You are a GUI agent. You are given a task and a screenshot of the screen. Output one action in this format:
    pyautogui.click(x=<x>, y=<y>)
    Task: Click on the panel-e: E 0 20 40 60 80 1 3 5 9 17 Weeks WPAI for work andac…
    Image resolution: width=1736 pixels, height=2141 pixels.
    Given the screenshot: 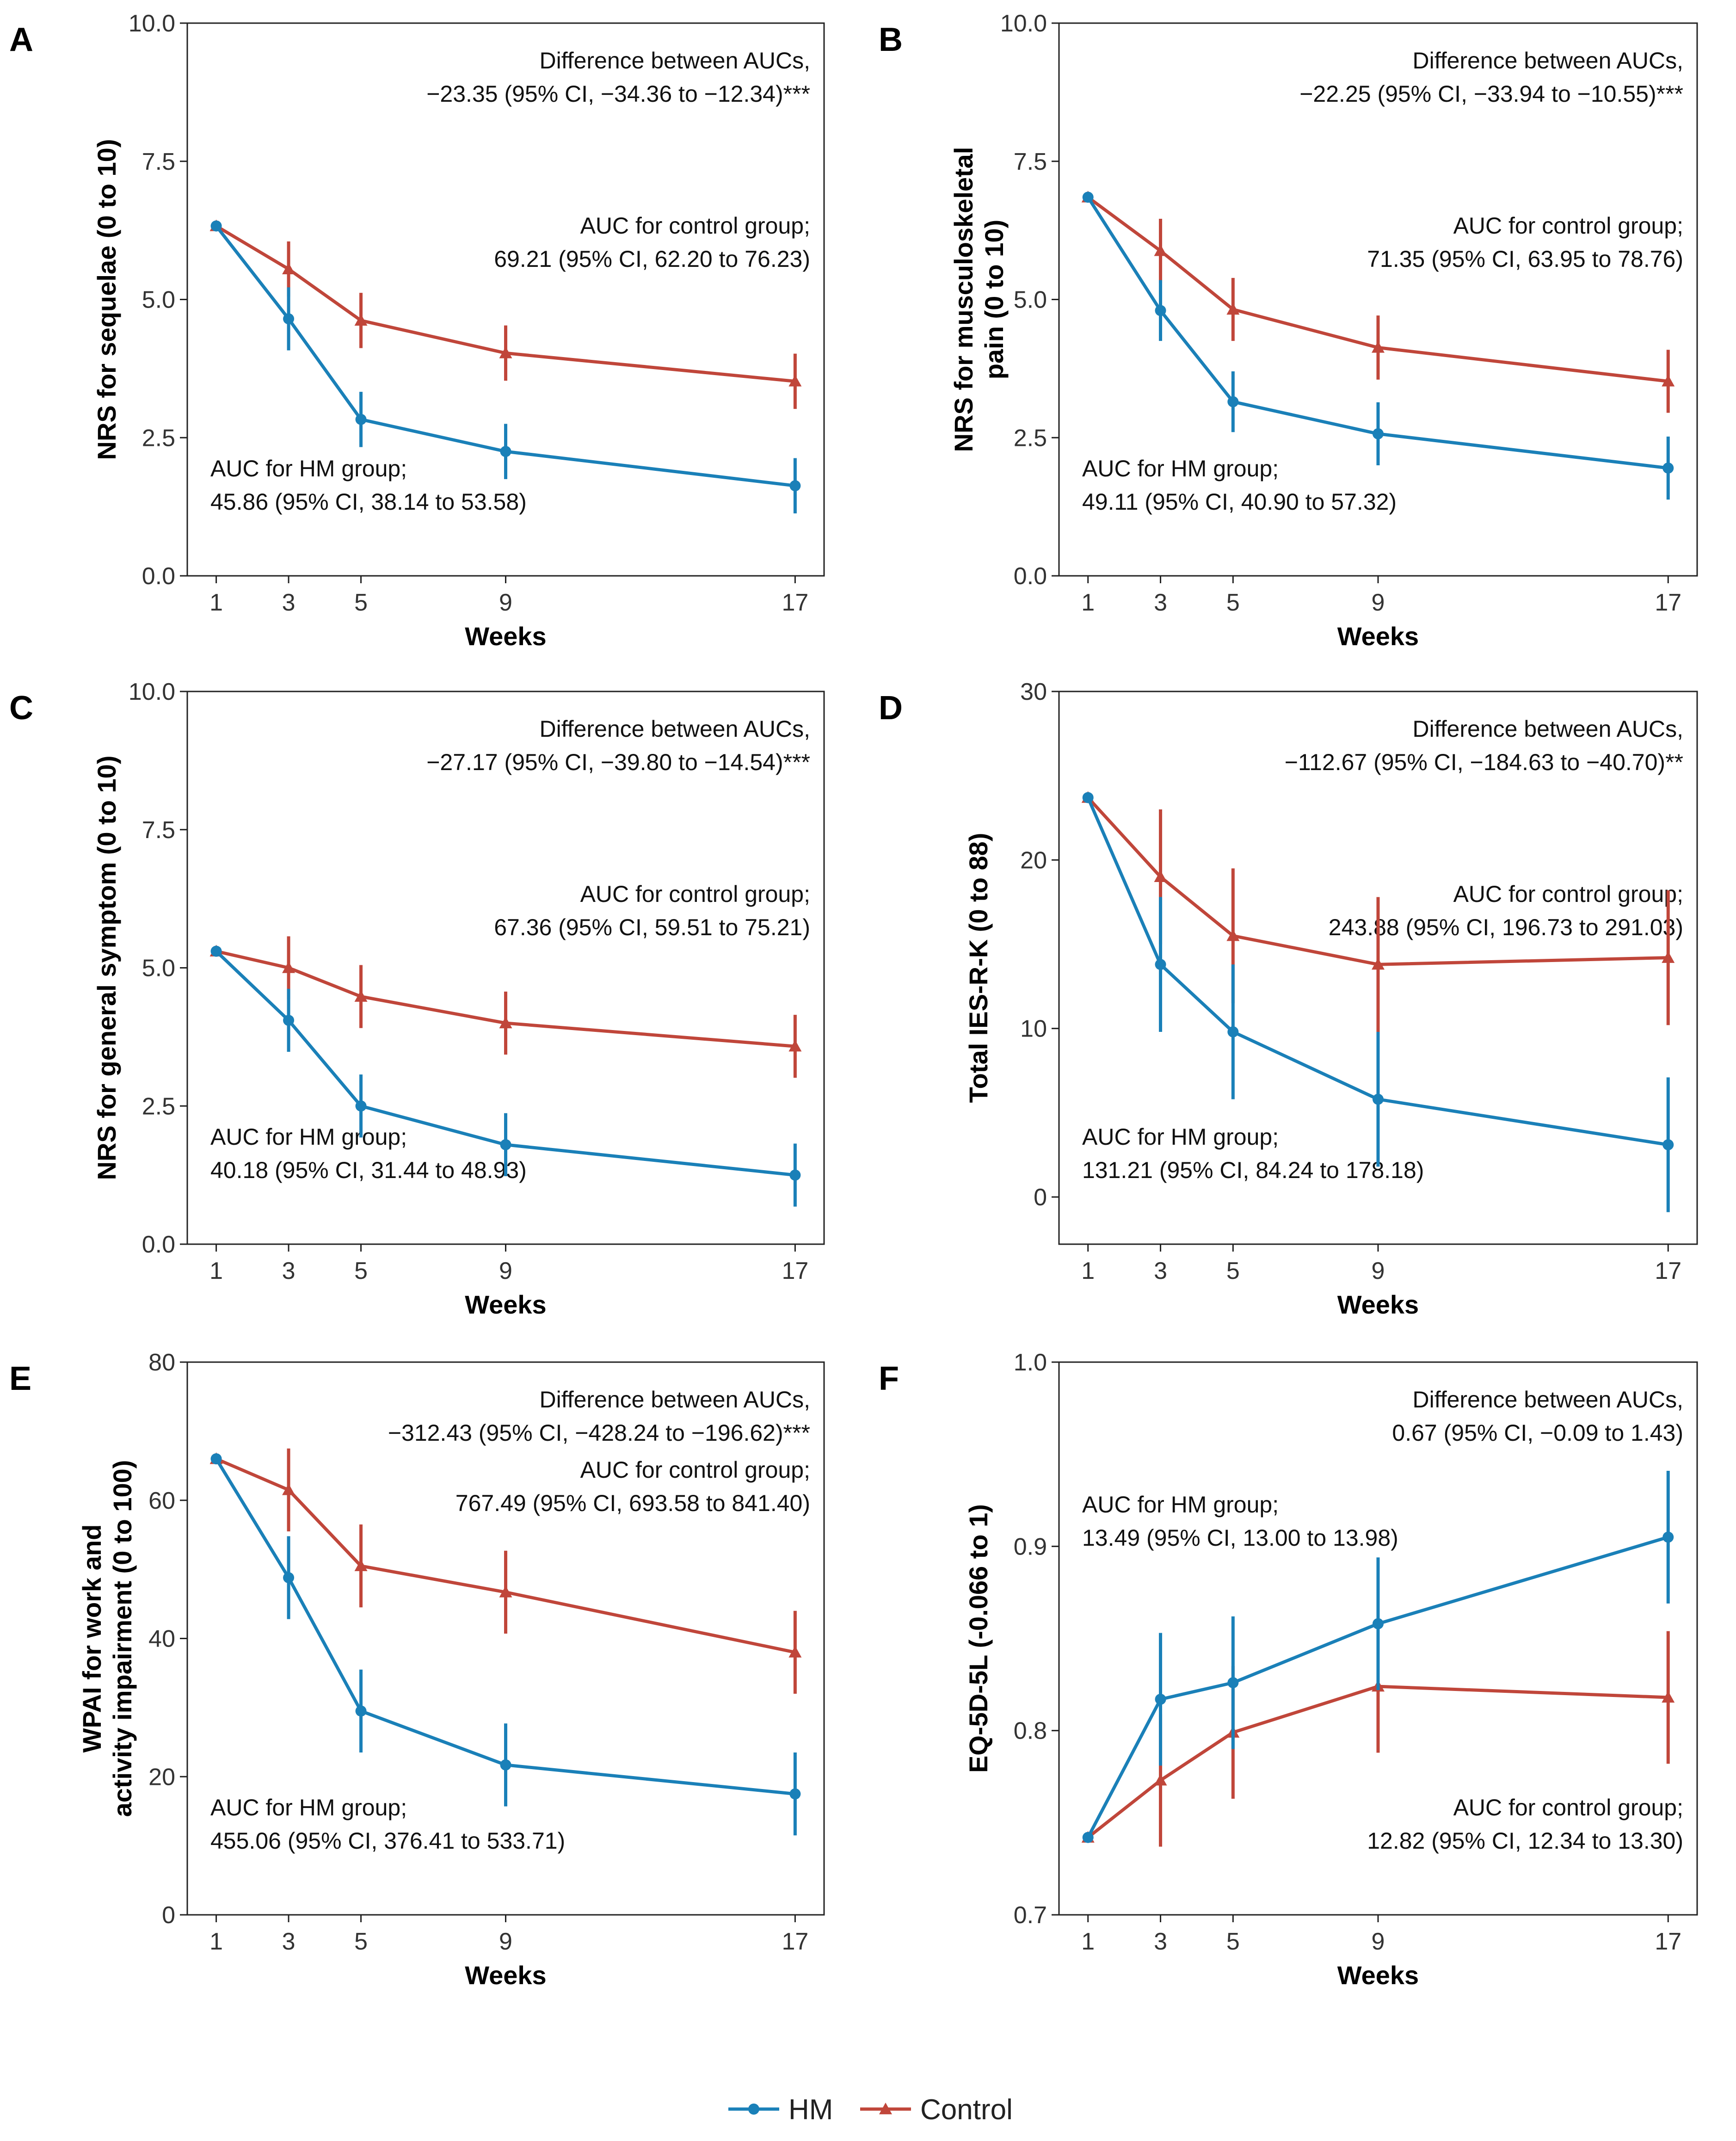 What is the action you would take?
    pyautogui.click(x=417, y=1669)
    